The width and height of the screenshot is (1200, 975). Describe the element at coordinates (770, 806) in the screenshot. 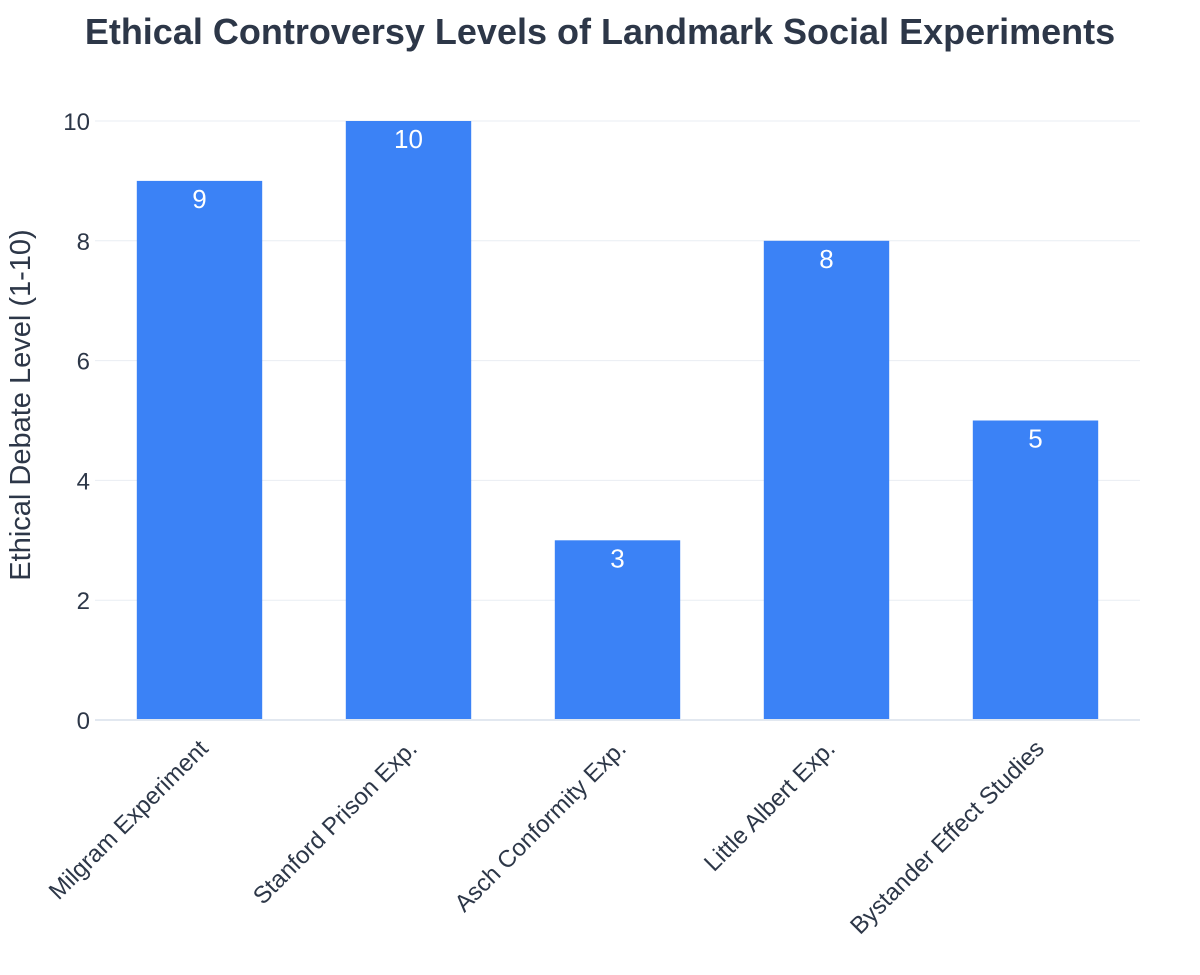

I see `x-tick-label: Little Albert Exp.` at that location.